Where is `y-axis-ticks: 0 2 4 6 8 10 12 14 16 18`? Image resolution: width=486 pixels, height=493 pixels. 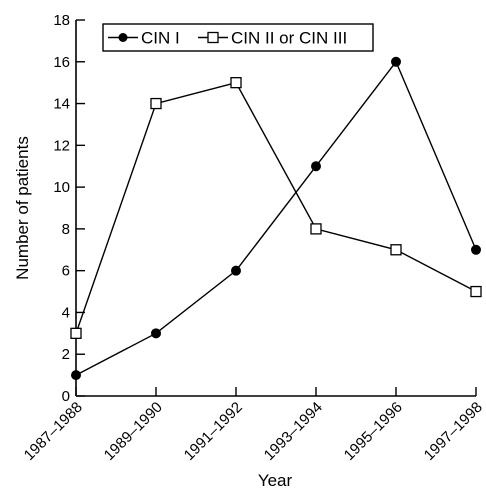 y-axis-ticks: 0 2 4 6 8 10 12 14 16 18 is located at coordinates (69, 208).